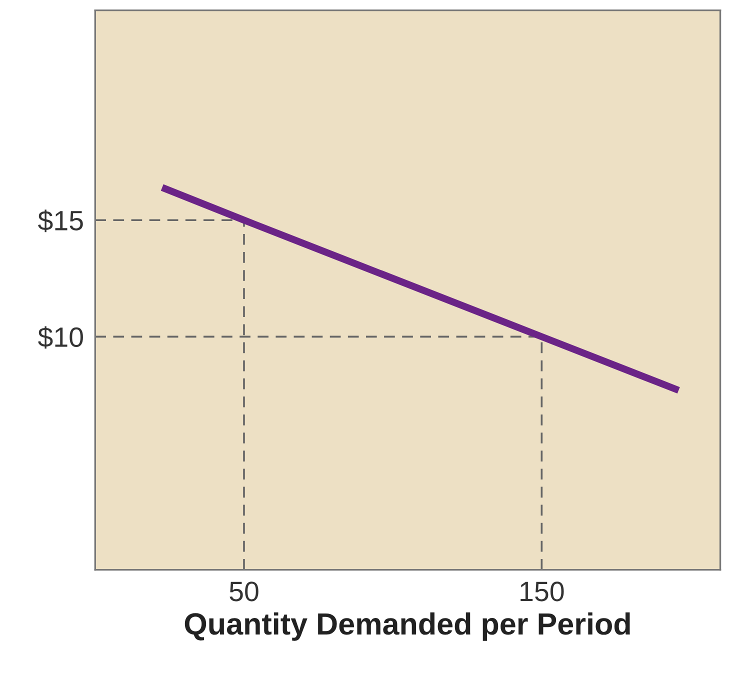  I want to click on y-tick-label: $10, so click(60, 337).